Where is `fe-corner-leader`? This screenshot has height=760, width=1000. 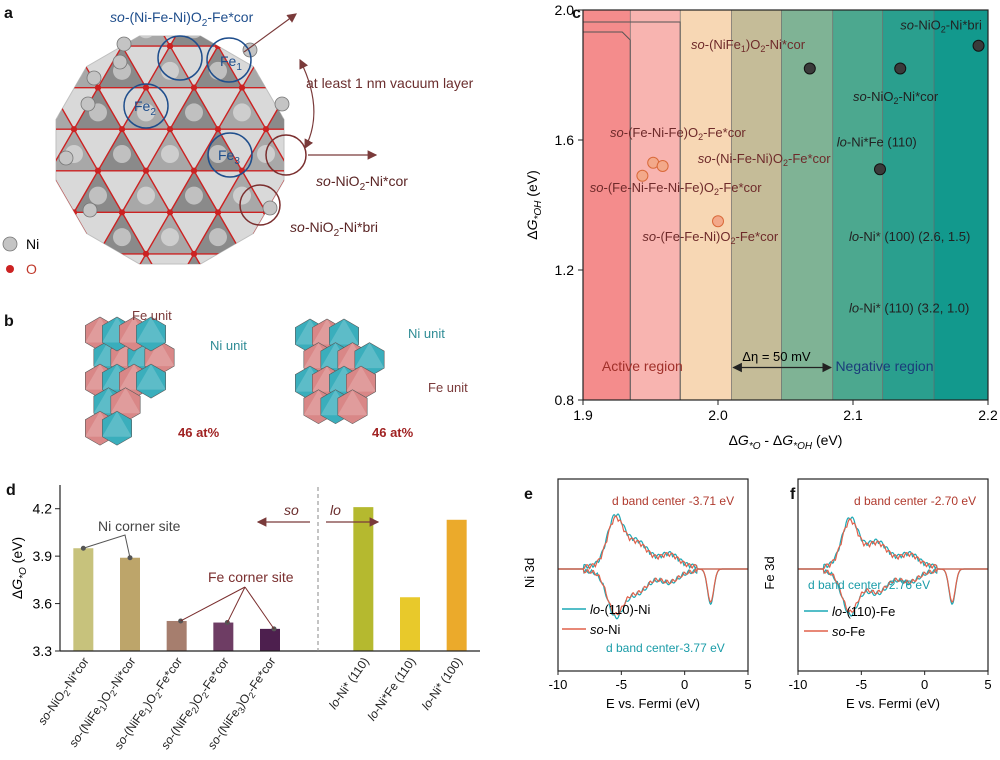
fe-corner-leader is located at coordinates (259, 608).